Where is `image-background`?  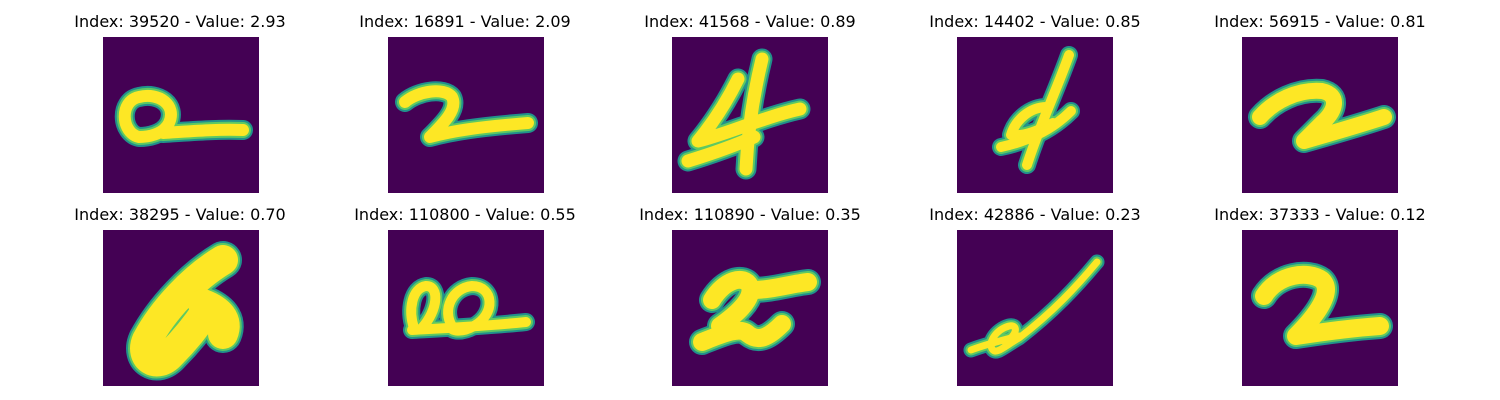 image-background is located at coordinates (1035, 308).